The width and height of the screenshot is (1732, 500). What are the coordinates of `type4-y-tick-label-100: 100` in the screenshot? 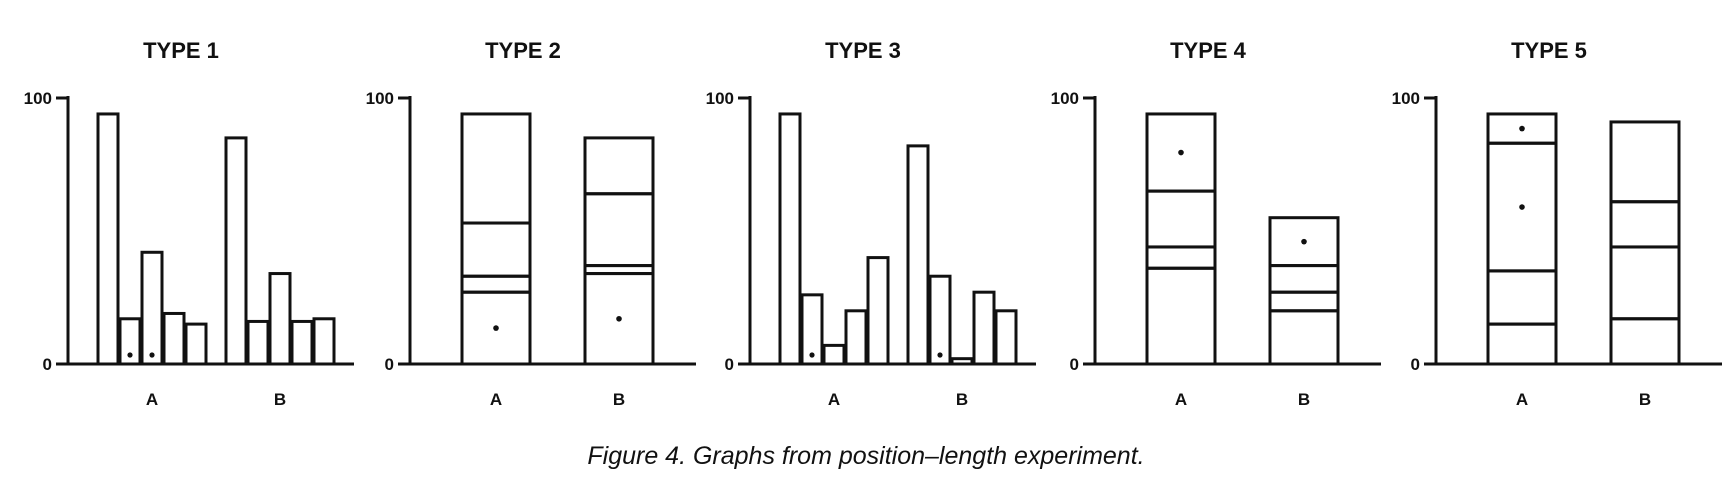 It's located at (1065, 98).